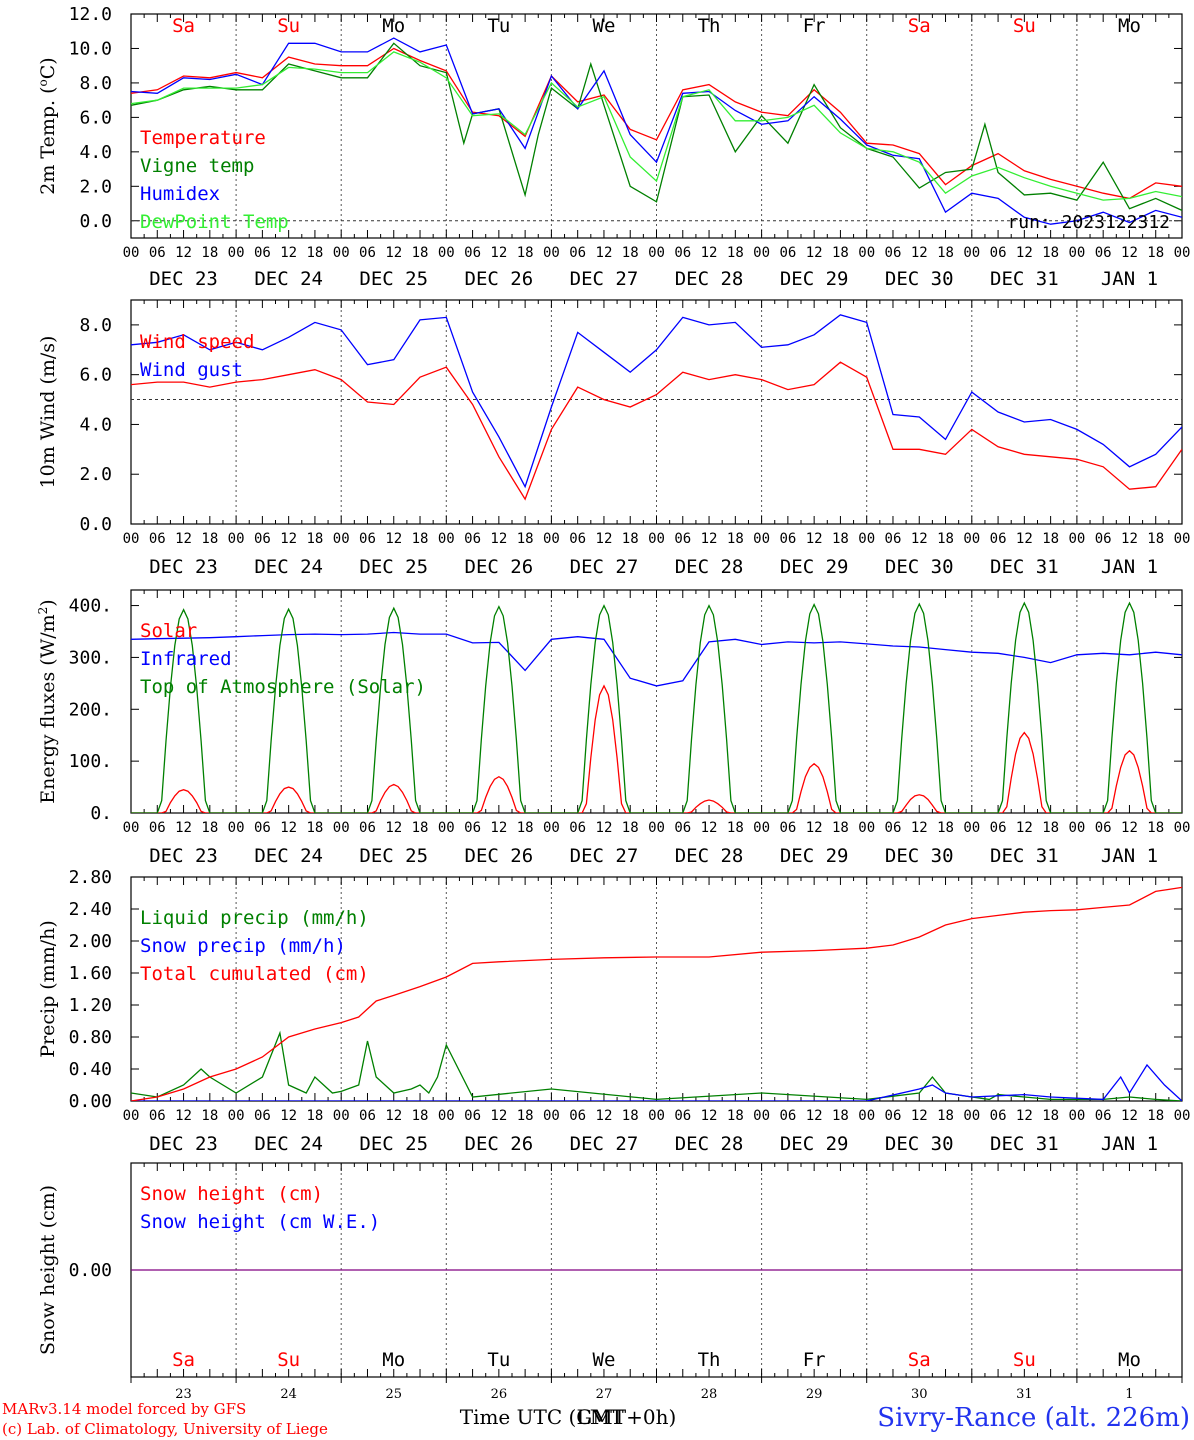 The image size is (1194, 1440). Describe the element at coordinates (1088, 222) in the screenshot. I see `run-label: run: 2023122312` at that location.